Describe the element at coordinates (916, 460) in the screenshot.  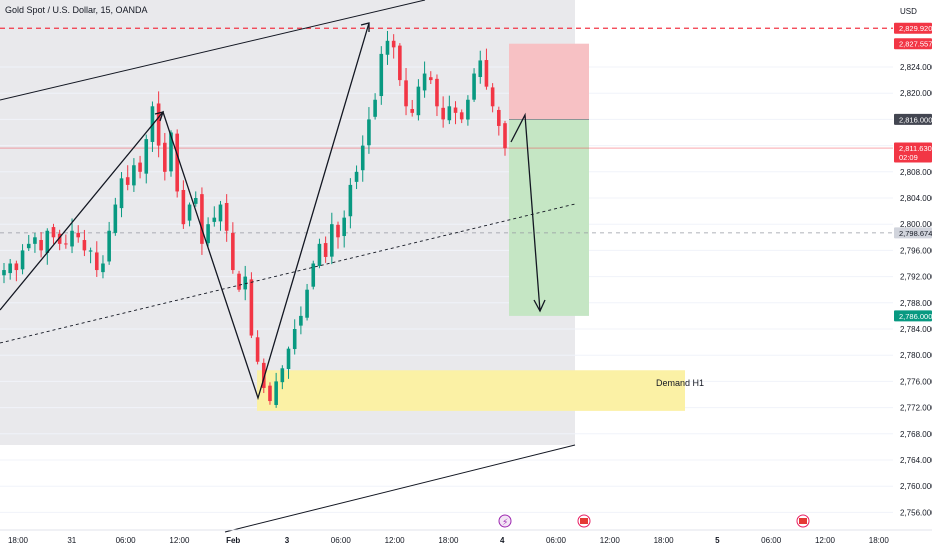
I see `price-tick-label: 2,764.000` at that location.